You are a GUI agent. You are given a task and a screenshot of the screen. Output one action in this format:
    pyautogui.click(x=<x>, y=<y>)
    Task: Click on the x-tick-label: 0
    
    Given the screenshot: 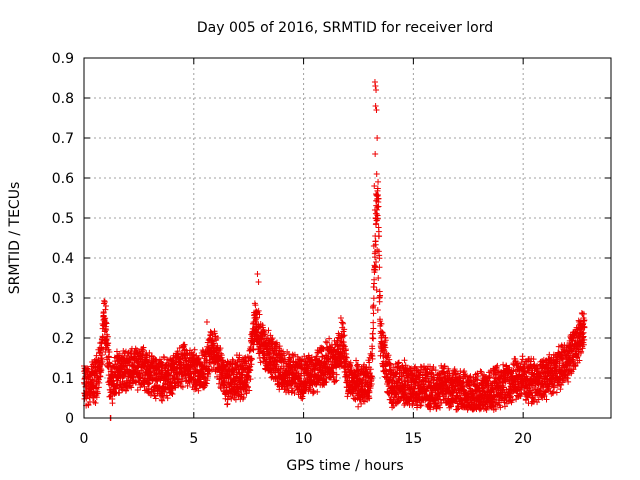 What is the action you would take?
    pyautogui.click(x=84, y=439)
    